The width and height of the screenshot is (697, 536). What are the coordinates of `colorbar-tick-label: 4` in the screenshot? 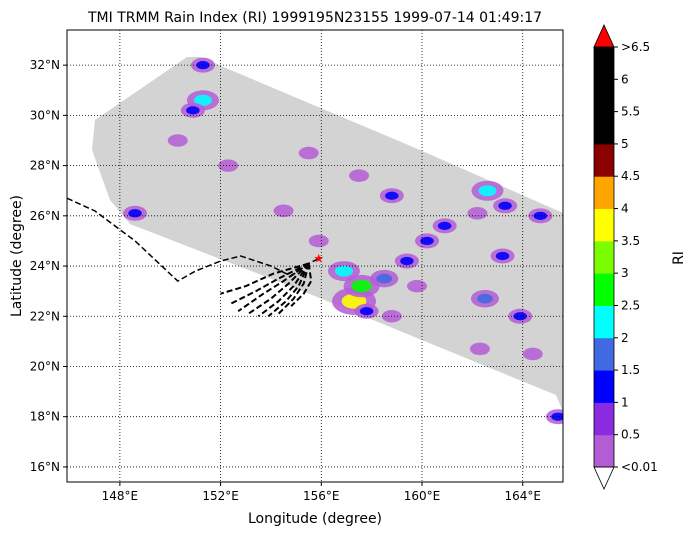 It's located at (625, 209).